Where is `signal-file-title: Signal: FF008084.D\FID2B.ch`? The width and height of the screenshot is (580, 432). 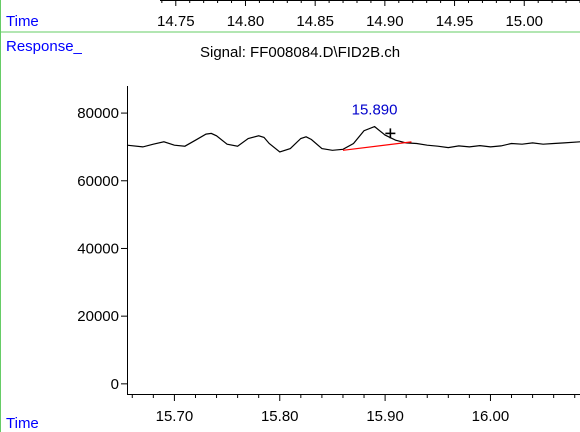
signal-file-title: Signal: FF008084.D\FID2B.ch is located at coordinates (300, 52).